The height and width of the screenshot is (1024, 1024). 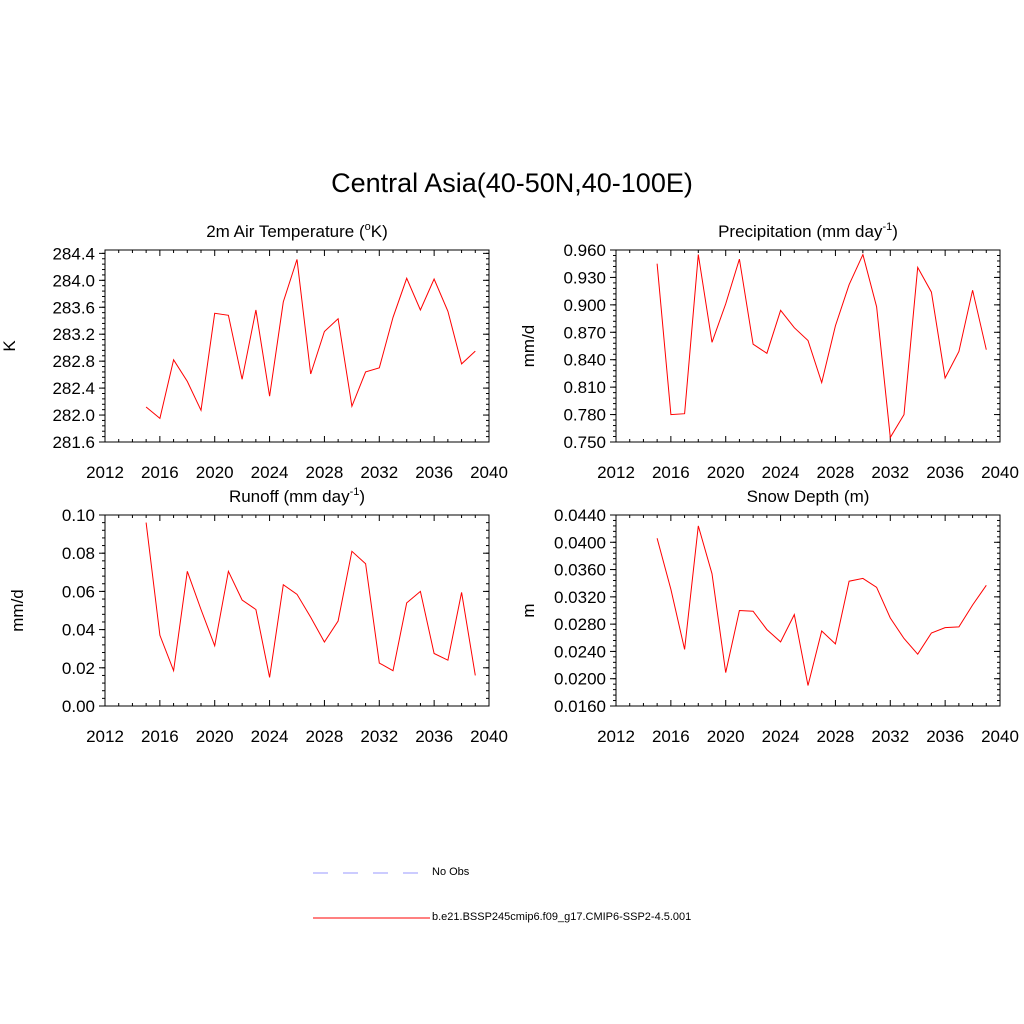 What do you see at coordinates (584, 442) in the screenshot?
I see `y-tick-label: 0.750` at bounding box center [584, 442].